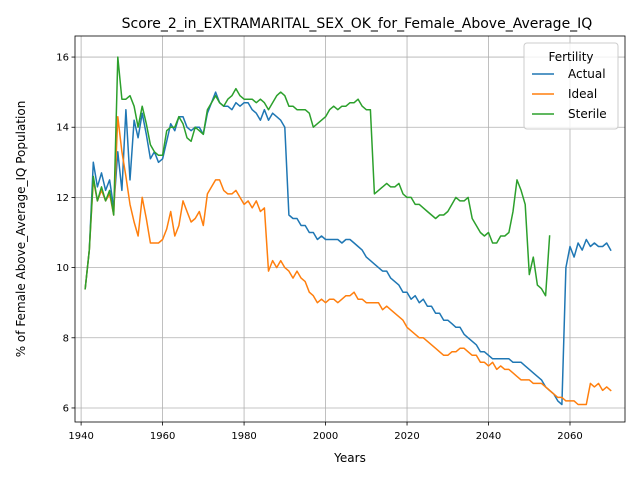 The height and width of the screenshot is (480, 640). I want to click on y-tick-label: 12, so click(62, 198).